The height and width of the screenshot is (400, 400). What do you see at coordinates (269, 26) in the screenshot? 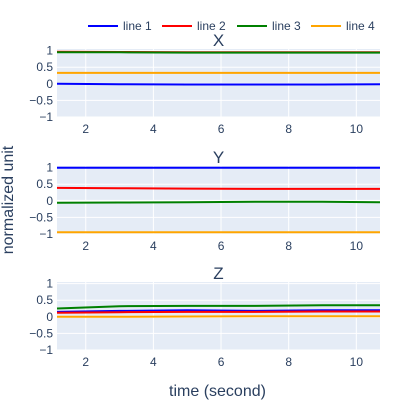
I see `legend-item-line-3: line 3` at bounding box center [269, 26].